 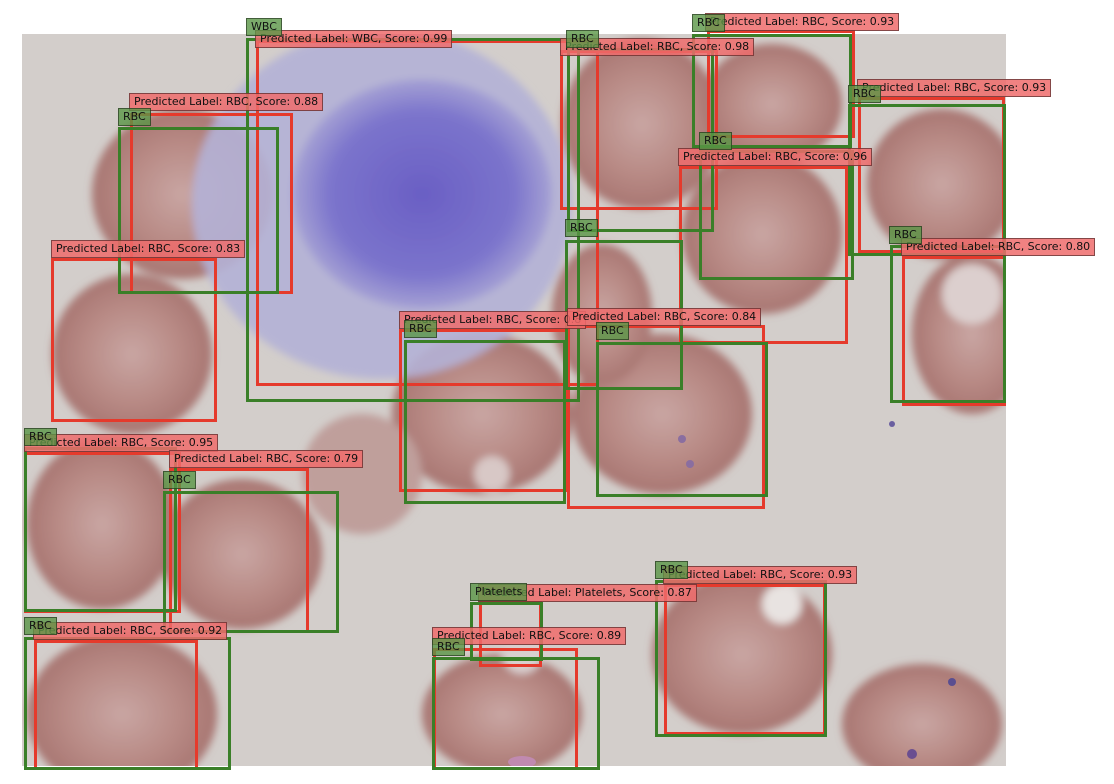 What do you see at coordinates (499, 592) in the screenshot?
I see `gt-label-platelets: Platelets` at bounding box center [499, 592].